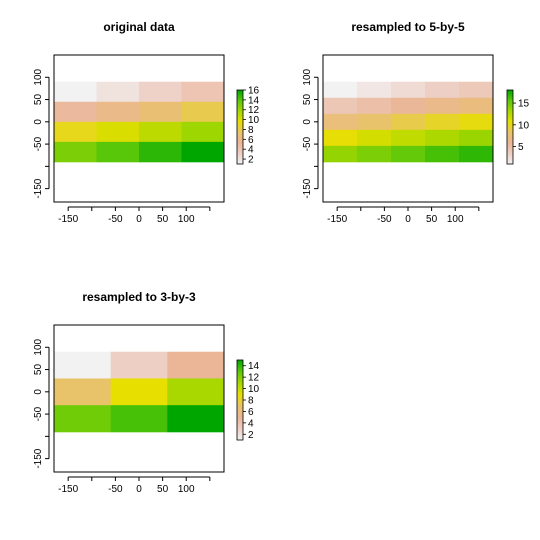  I want to click on y-tick-label: 50, so click(38, 100).